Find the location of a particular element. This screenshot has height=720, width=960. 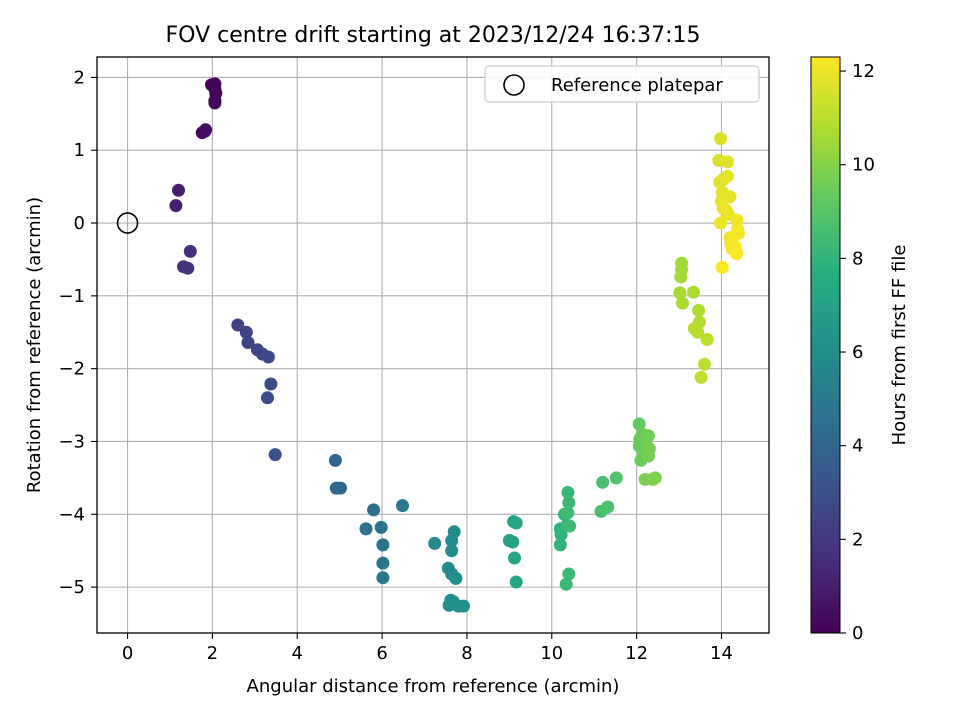

x-axis-label: Angular distance from reference (arcmin) is located at coordinates (433, 686).